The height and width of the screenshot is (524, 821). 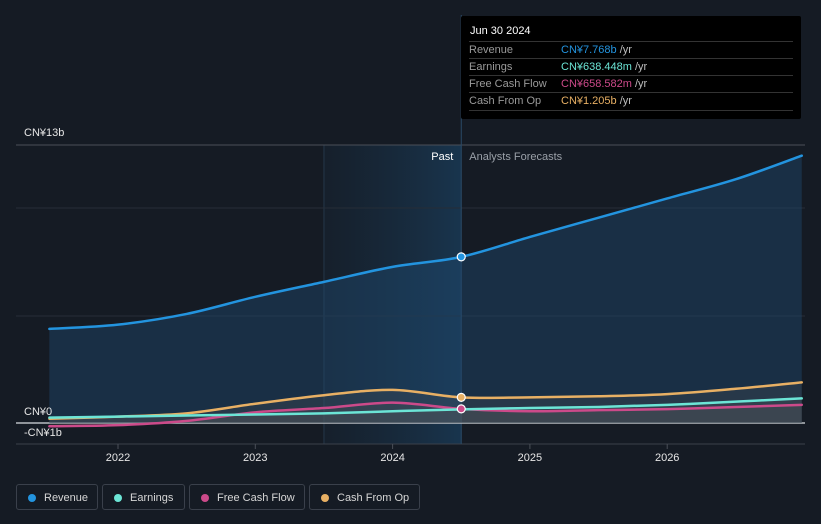 What do you see at coordinates (364, 497) in the screenshot?
I see `legend-item-cash-from-op: Cash From Op` at bounding box center [364, 497].